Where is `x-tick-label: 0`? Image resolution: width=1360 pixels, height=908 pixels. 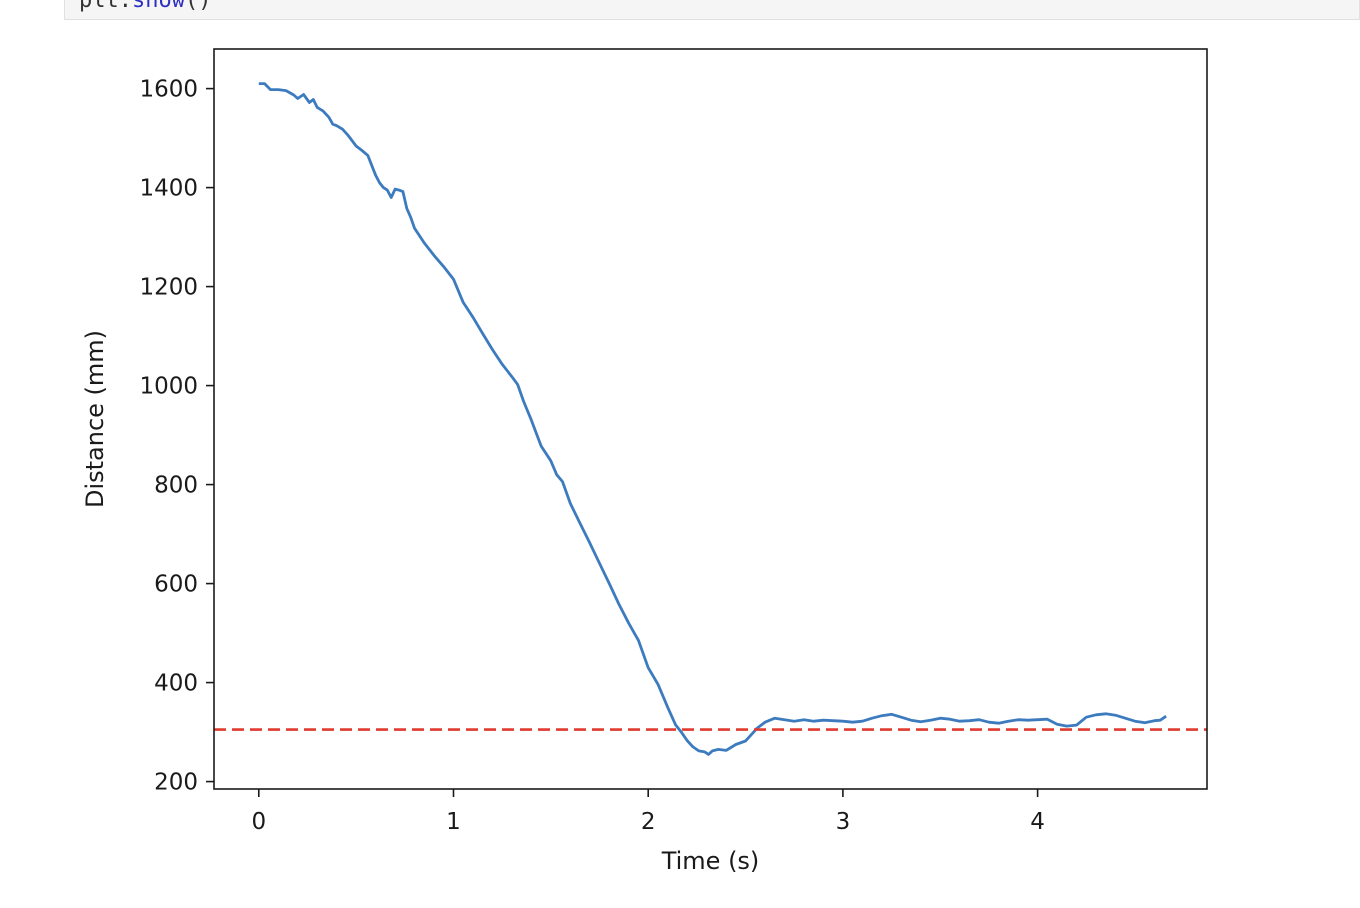
x-tick-label: 0 is located at coordinates (258, 822).